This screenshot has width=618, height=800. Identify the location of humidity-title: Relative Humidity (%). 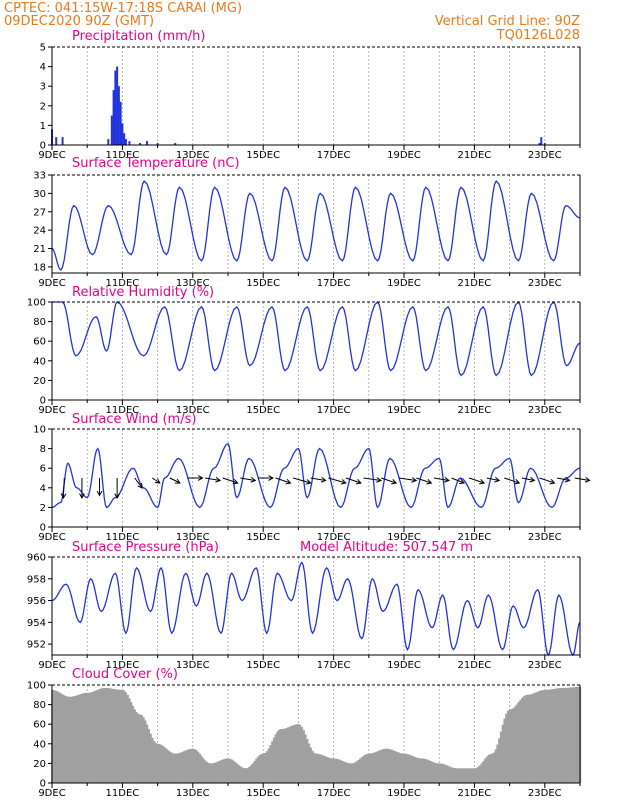
(143, 292).